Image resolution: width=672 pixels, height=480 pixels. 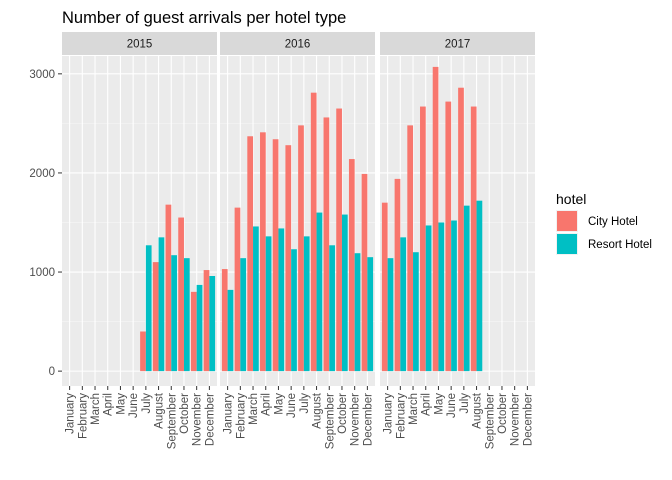 I want to click on bar-resort-hotel-2017-june, so click(x=454, y=296).